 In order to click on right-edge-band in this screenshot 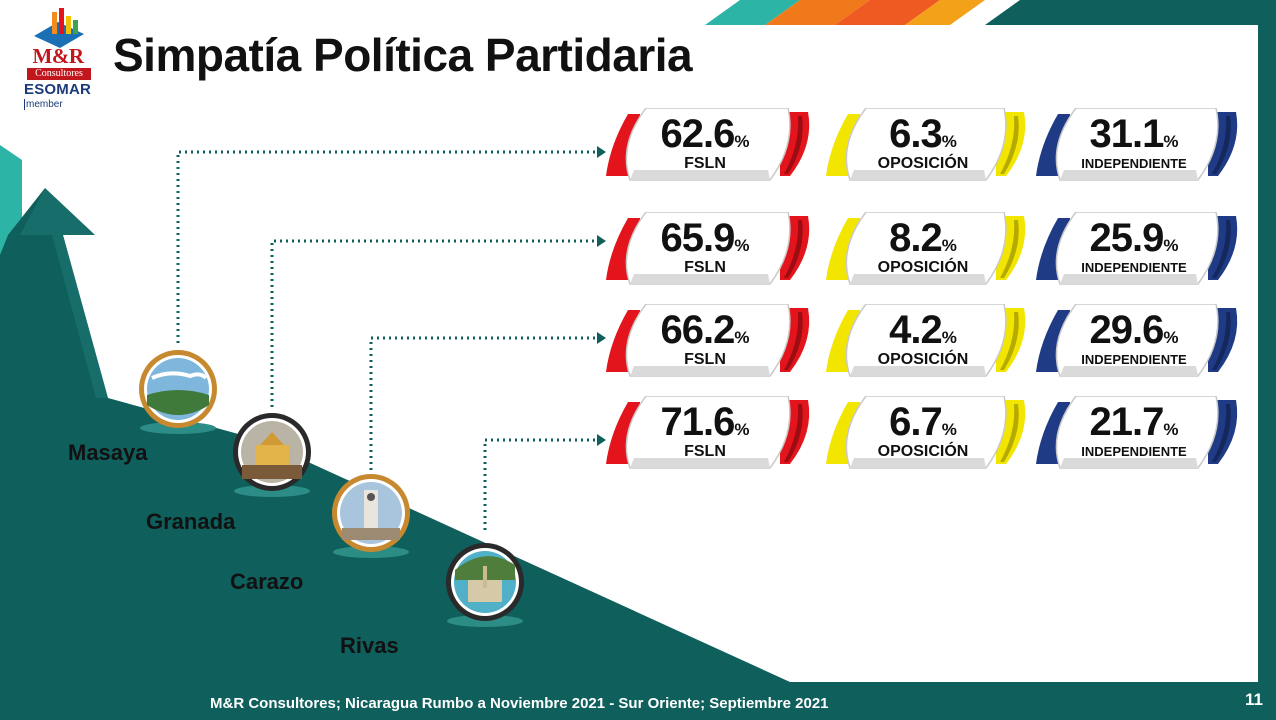, I will do `click(1267, 355)`.